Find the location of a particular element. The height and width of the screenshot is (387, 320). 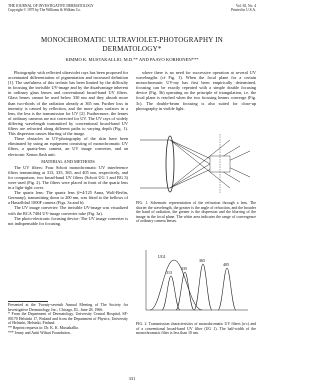

transmission-curves is located at coordinates (193, 285).